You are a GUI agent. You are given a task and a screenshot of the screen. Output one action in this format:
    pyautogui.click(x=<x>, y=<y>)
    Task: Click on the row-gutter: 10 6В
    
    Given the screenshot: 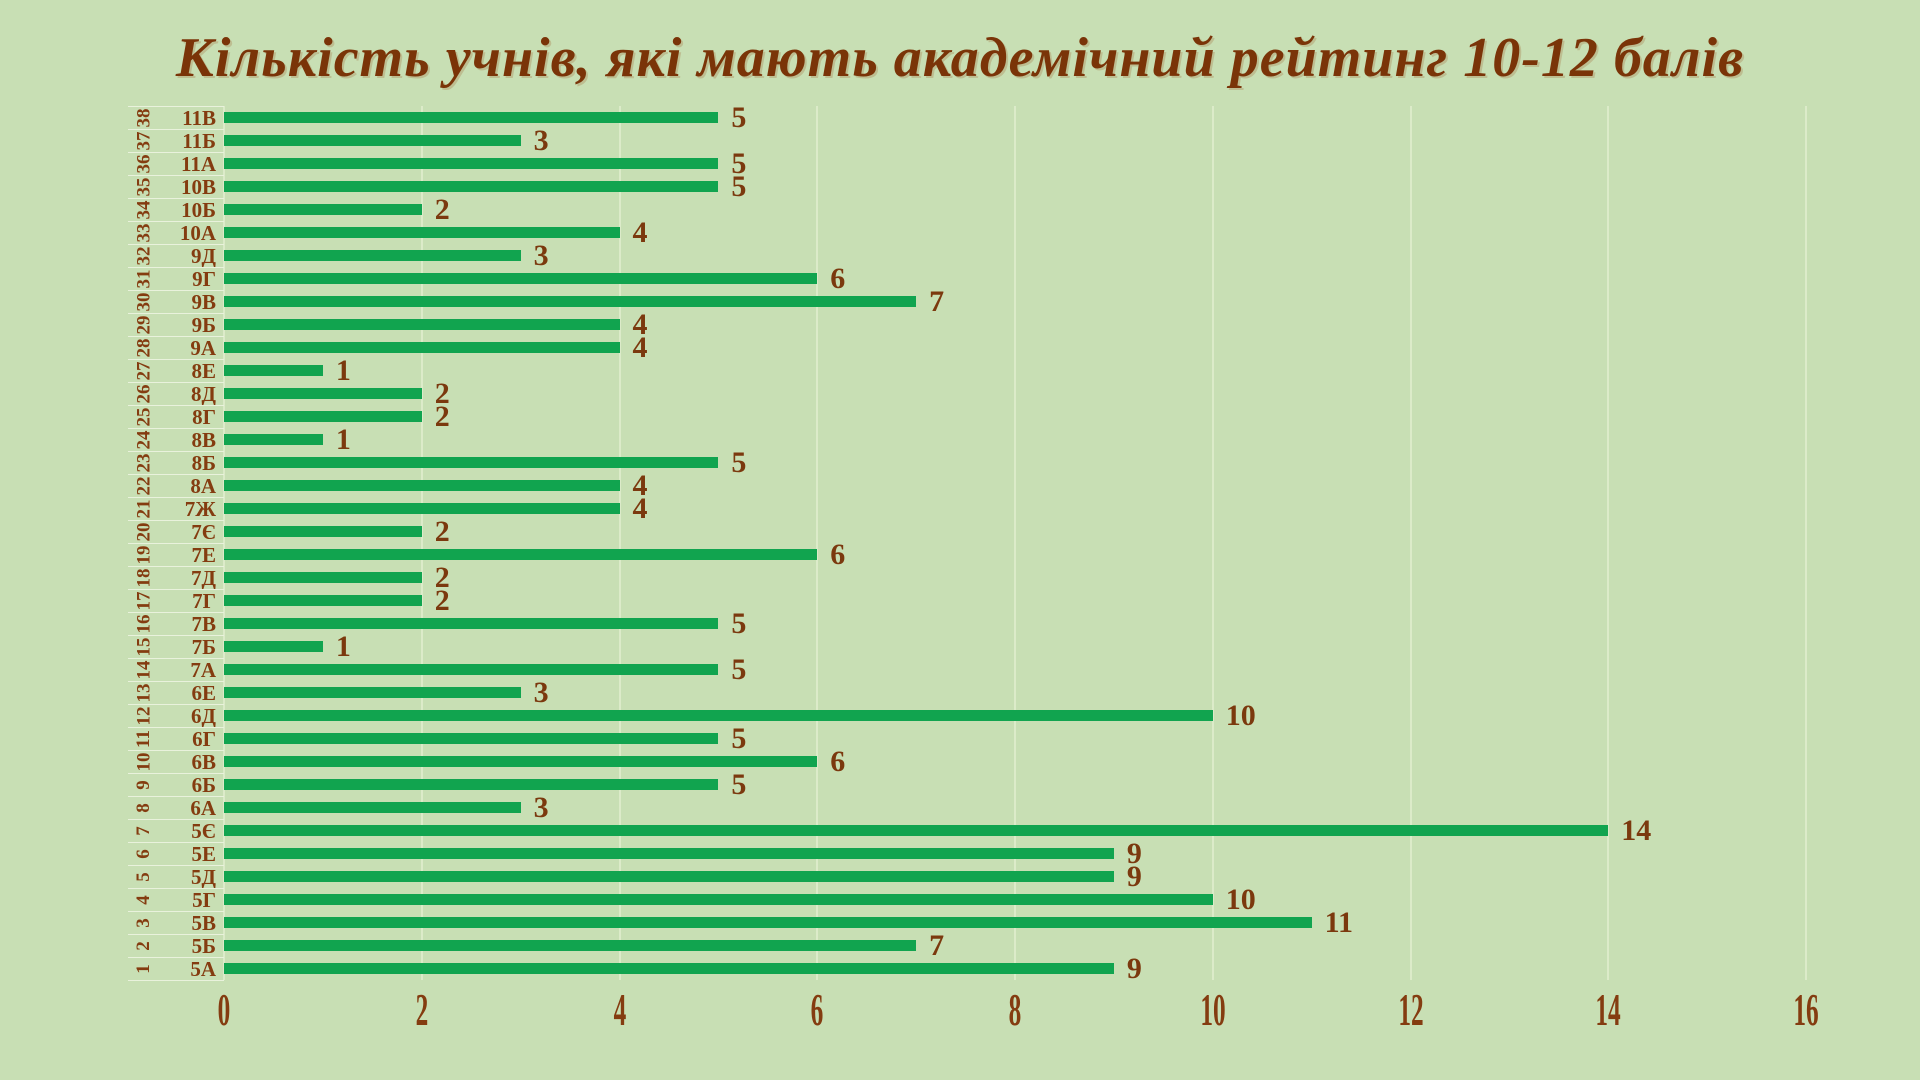 What is the action you would take?
    pyautogui.click(x=176, y=761)
    